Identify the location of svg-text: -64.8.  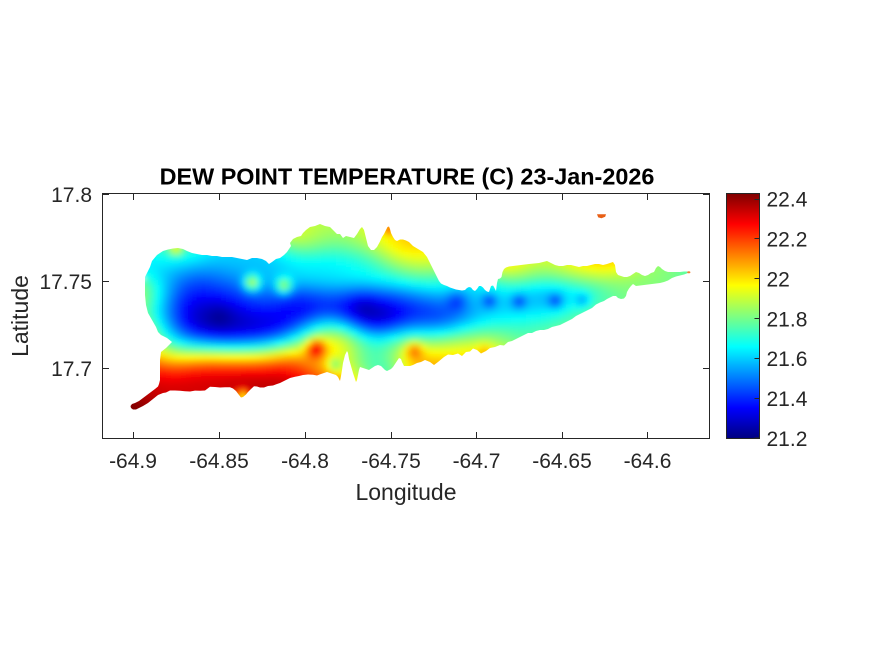
(305, 461).